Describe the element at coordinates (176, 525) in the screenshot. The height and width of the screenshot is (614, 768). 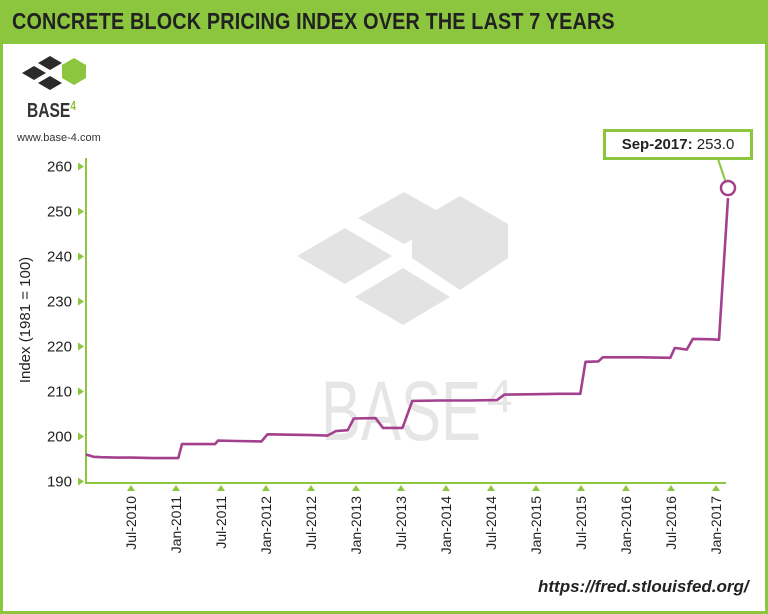
I see `x-tick-label: Jan-2011` at that location.